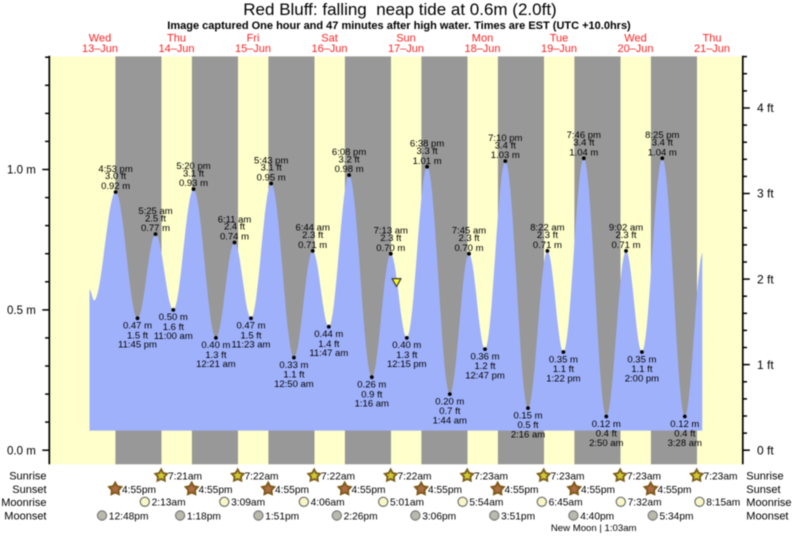 The height and width of the screenshot is (537, 793). What do you see at coordinates (176, 49) in the screenshot?
I see `svg-text: 14–Jun` at bounding box center [176, 49].